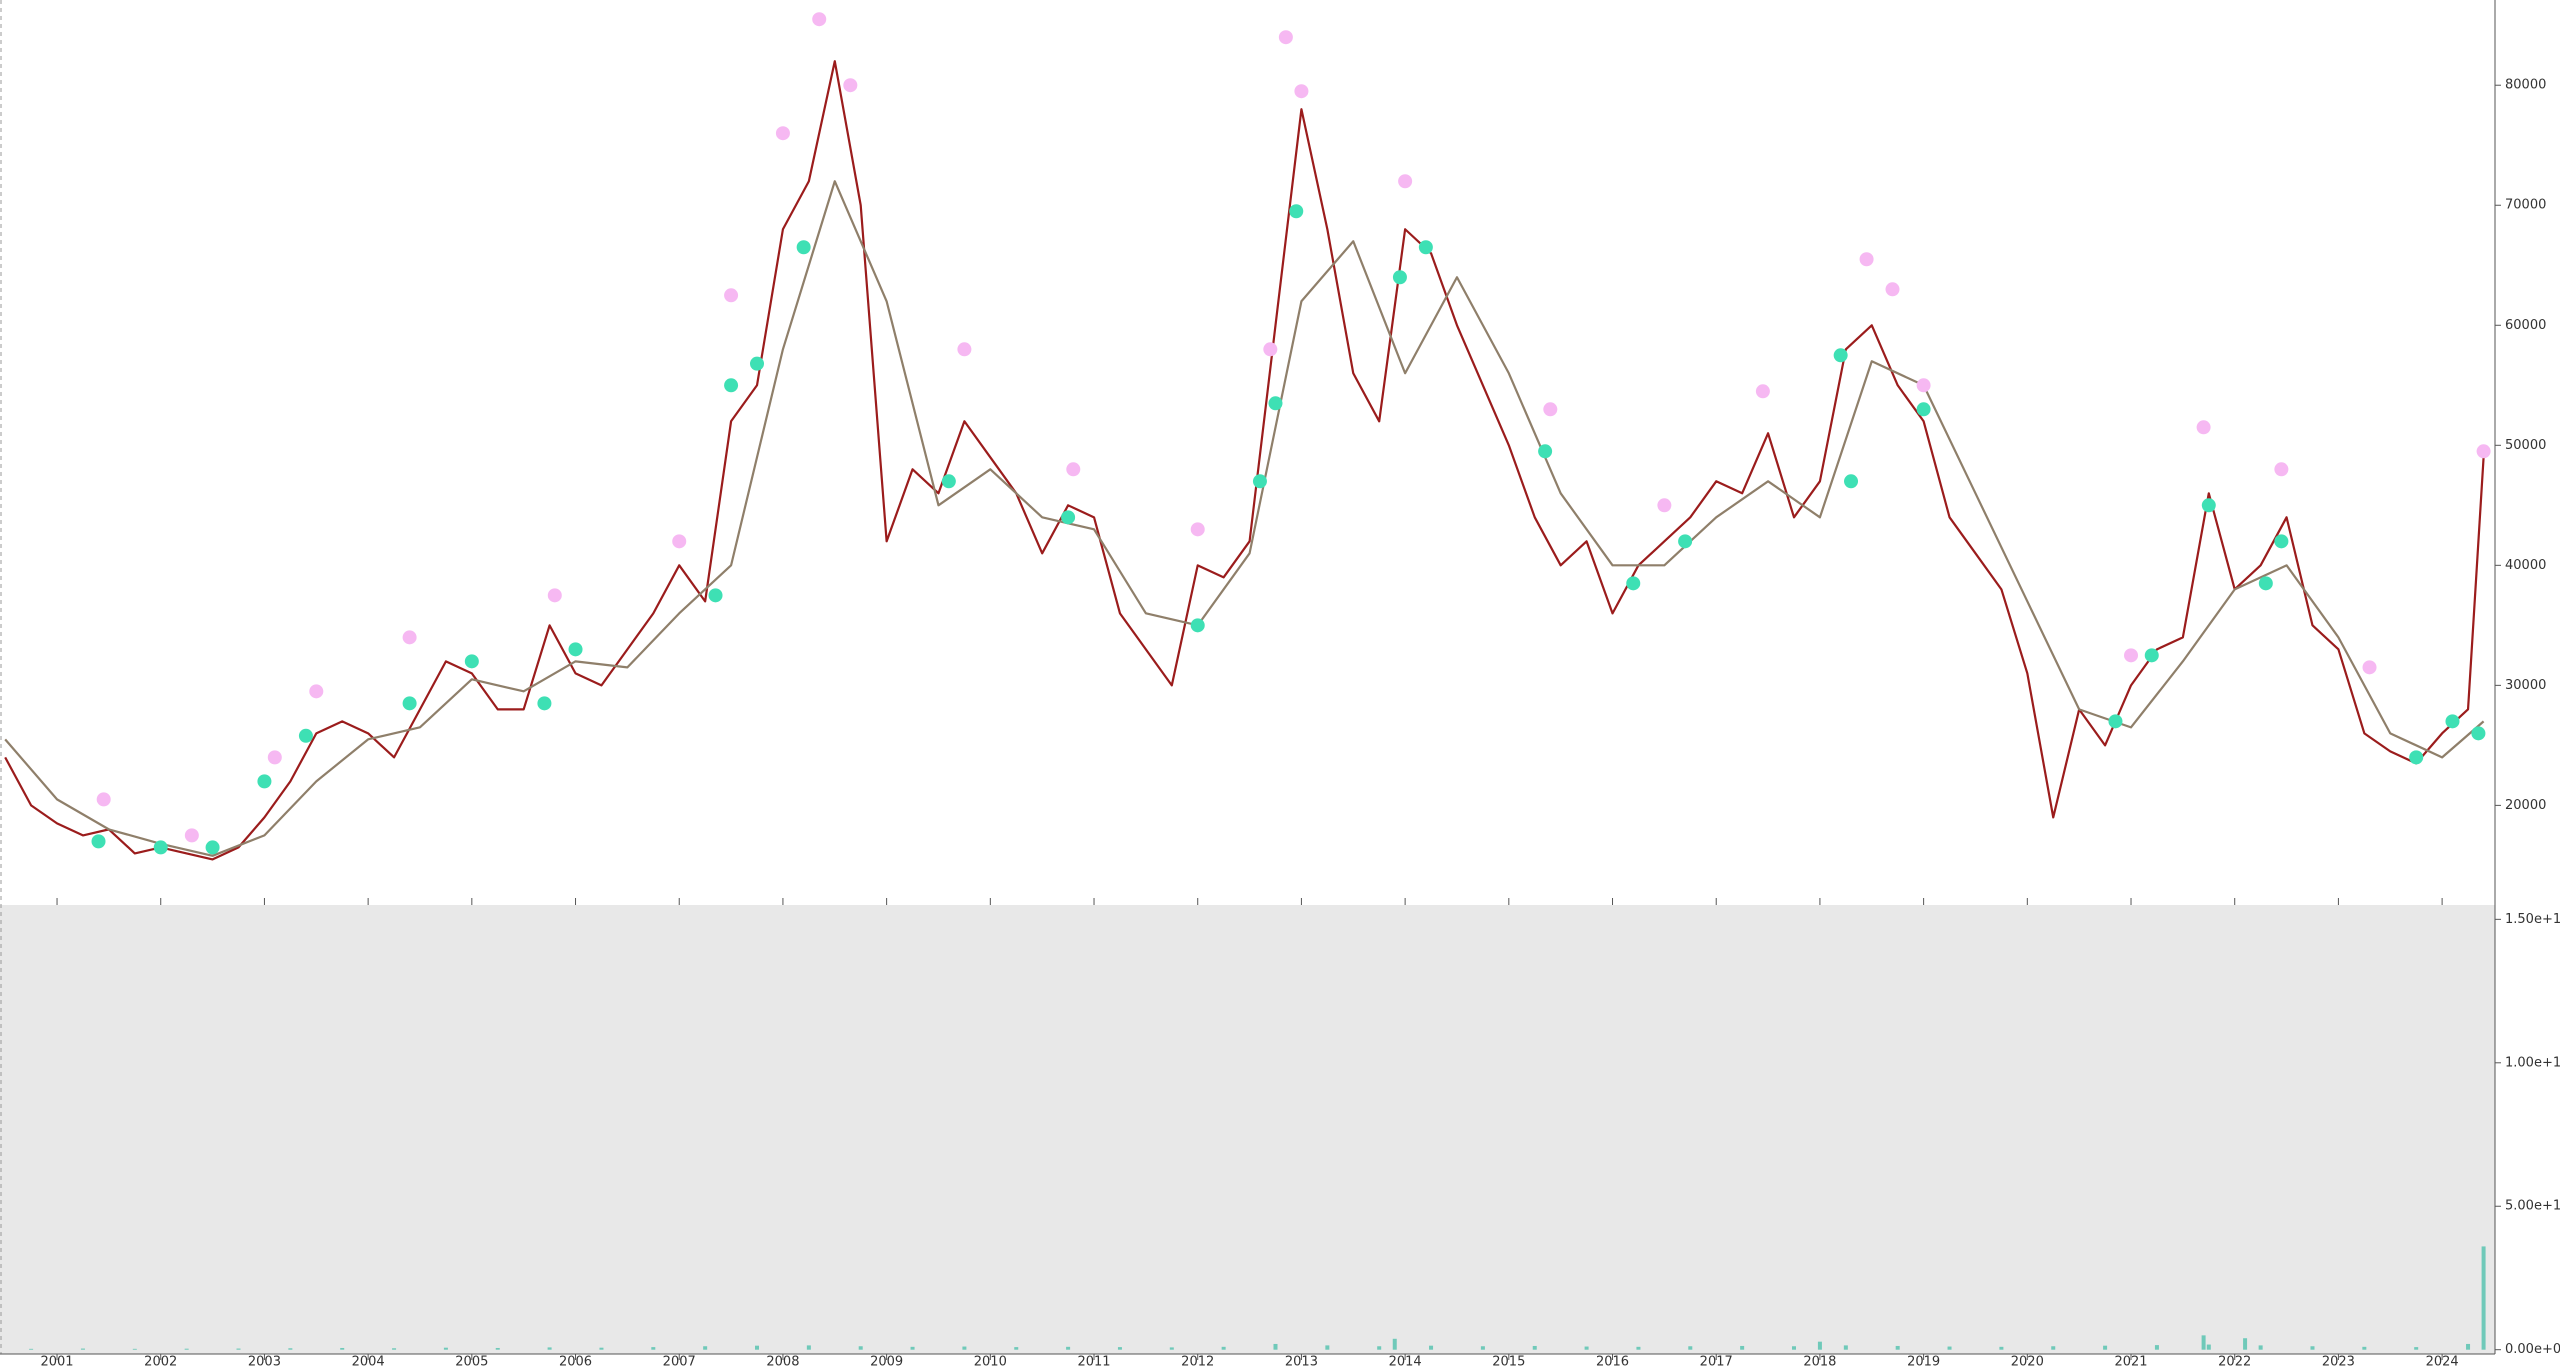  What do you see at coordinates (2532, 1062) in the screenshot?
I see `y-tick-label: 1.00e+12` at bounding box center [2532, 1062].